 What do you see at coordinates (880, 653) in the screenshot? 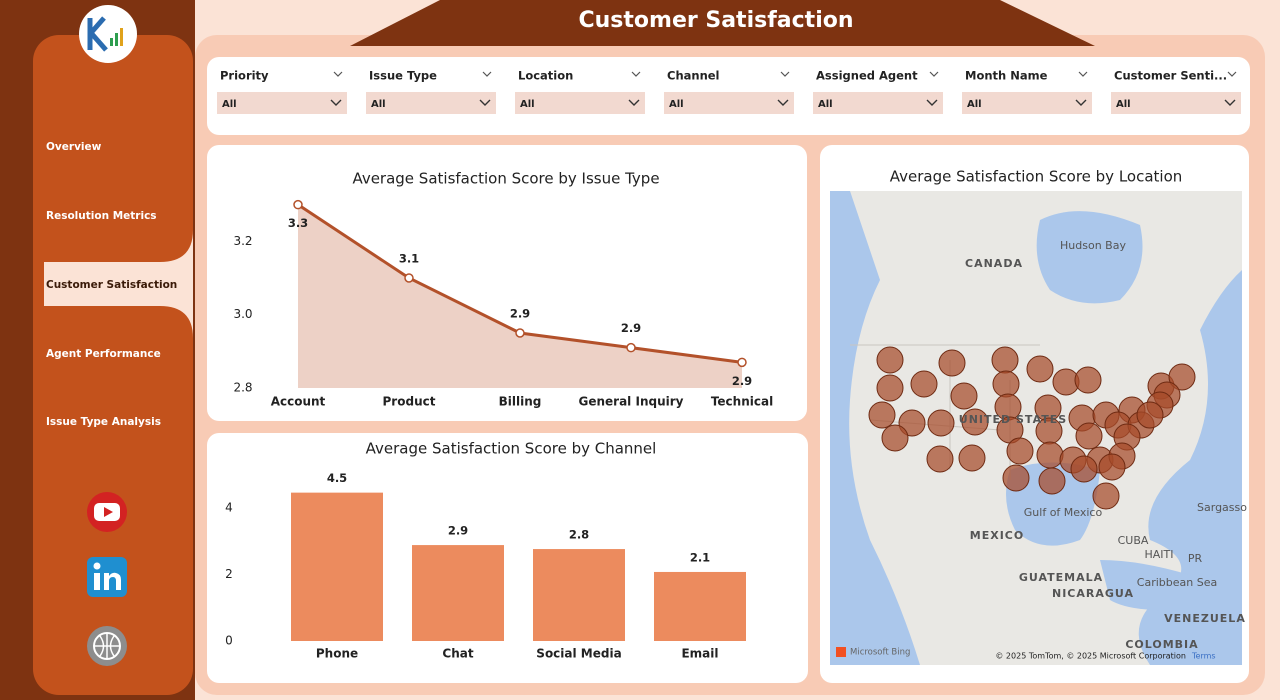
I see `map-brand: Microsoft Bing` at bounding box center [880, 653].